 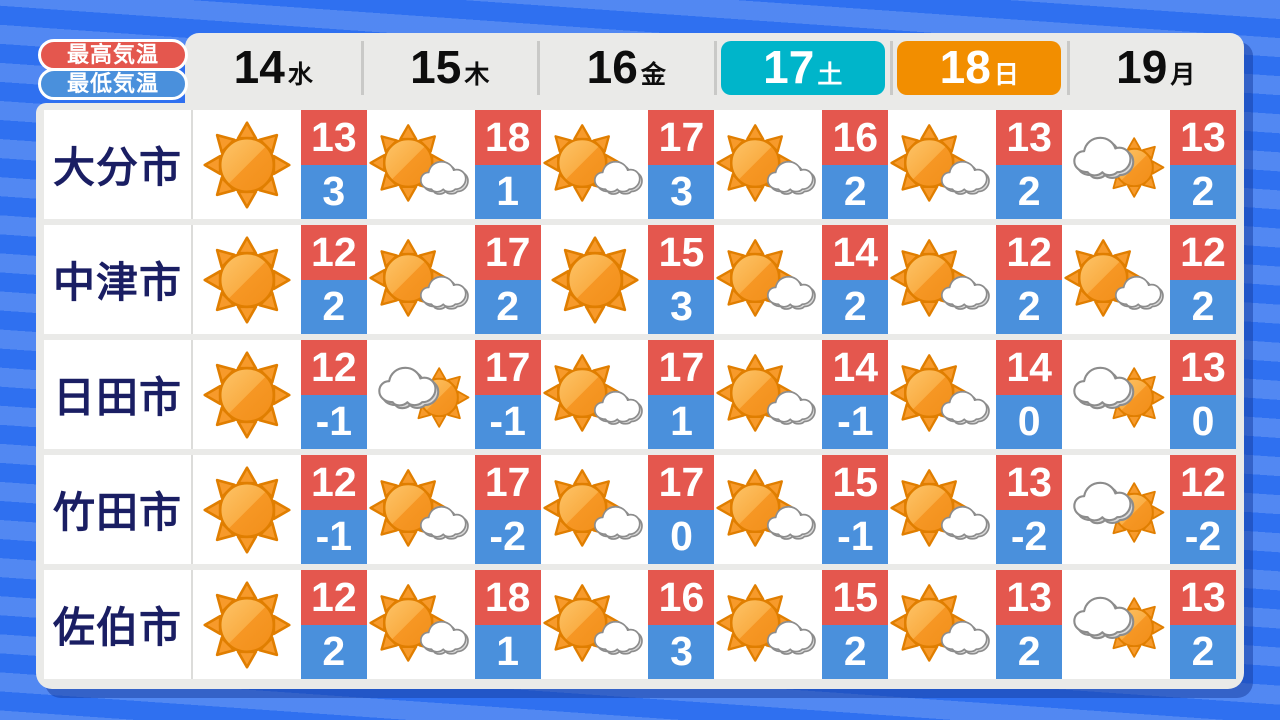 I want to click on temperature-block: 15 2, so click(x=855, y=624).